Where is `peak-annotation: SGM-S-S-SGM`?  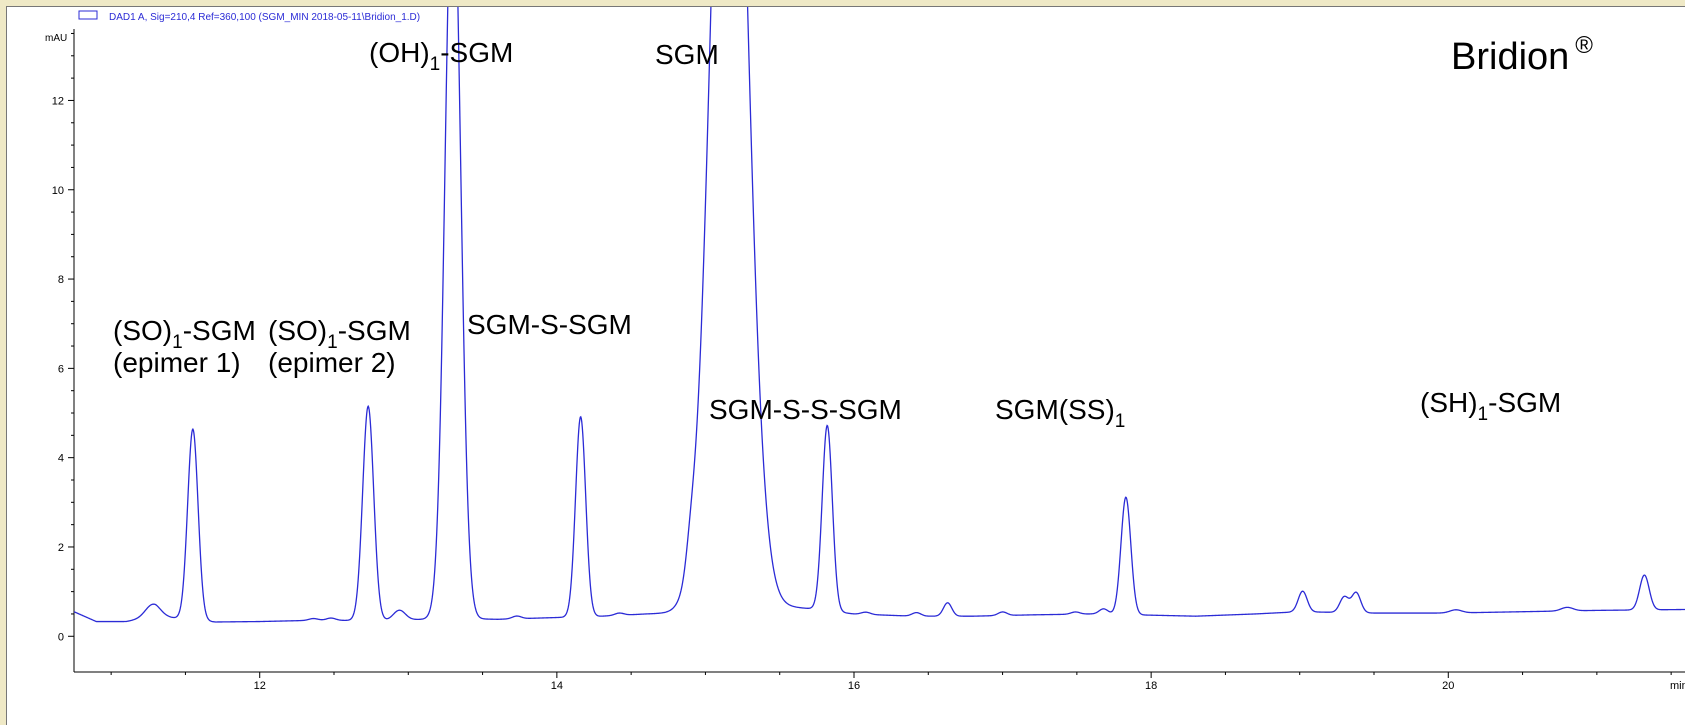 peak-annotation: SGM-S-S-SGM is located at coordinates (805, 409).